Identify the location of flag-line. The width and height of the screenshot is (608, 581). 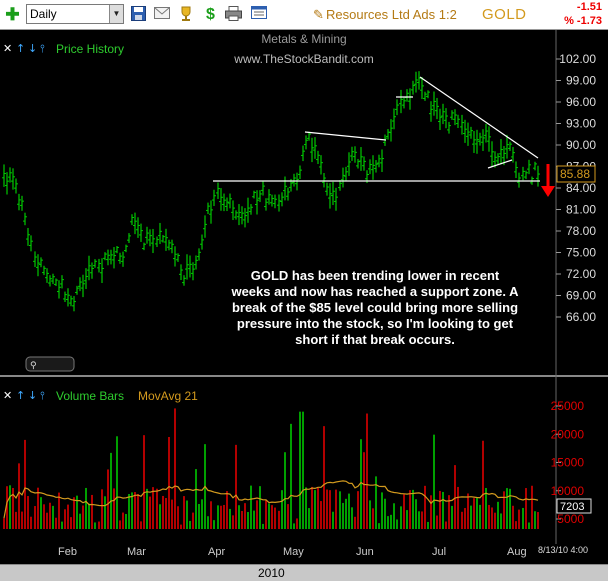
(500, 164).